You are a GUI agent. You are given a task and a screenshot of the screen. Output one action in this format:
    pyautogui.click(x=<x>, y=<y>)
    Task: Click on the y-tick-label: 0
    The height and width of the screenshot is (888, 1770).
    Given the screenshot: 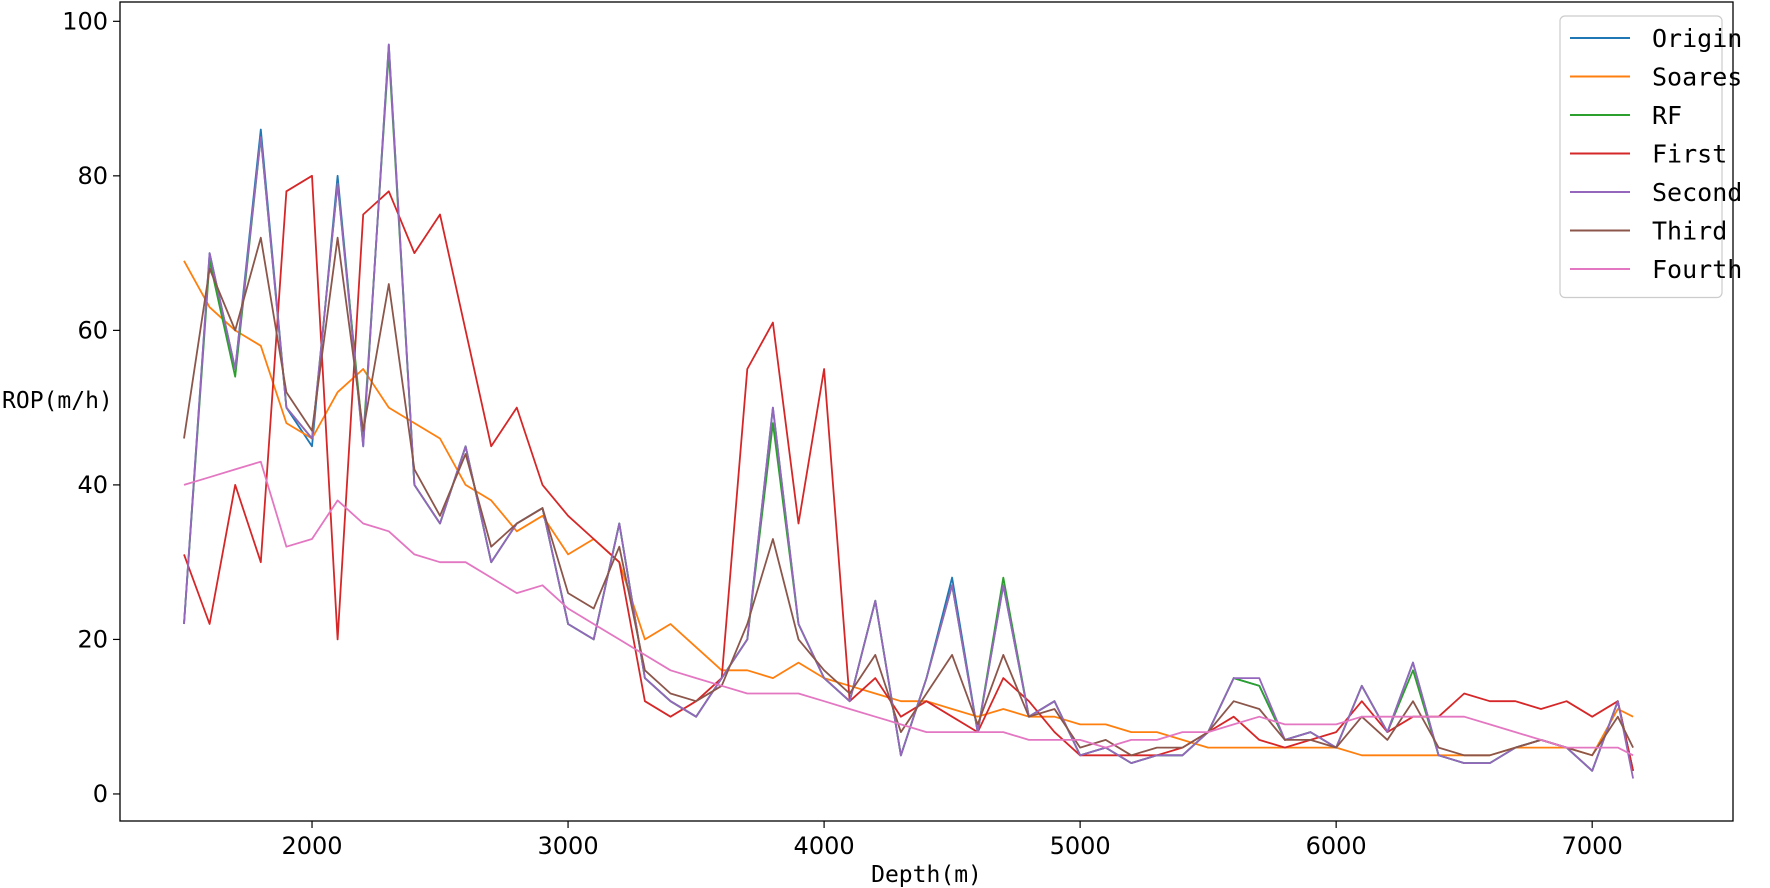 What is the action you would take?
    pyautogui.click(x=100, y=794)
    